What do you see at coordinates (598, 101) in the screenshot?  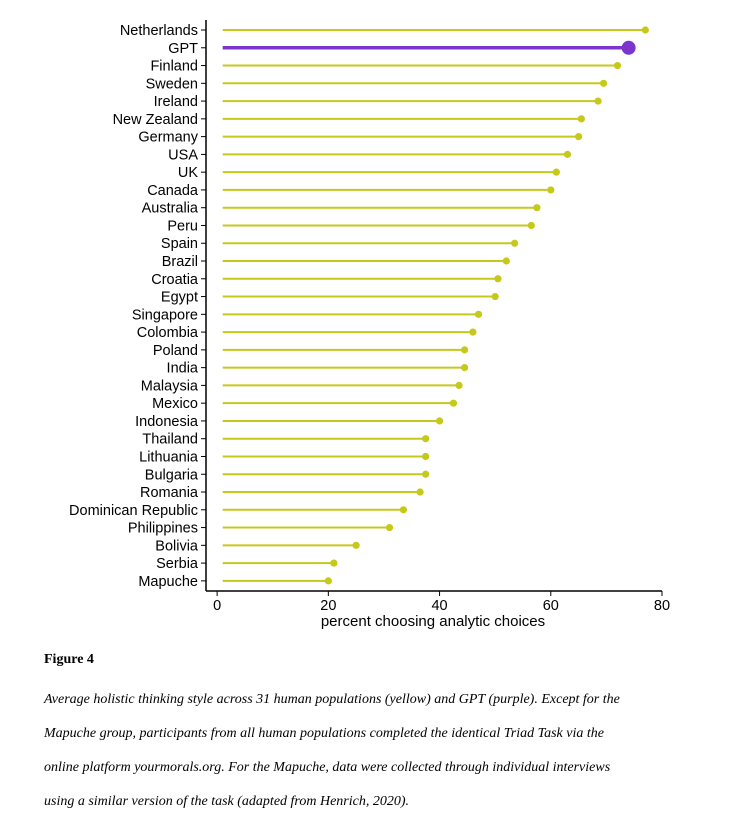 I see `point-ireland` at bounding box center [598, 101].